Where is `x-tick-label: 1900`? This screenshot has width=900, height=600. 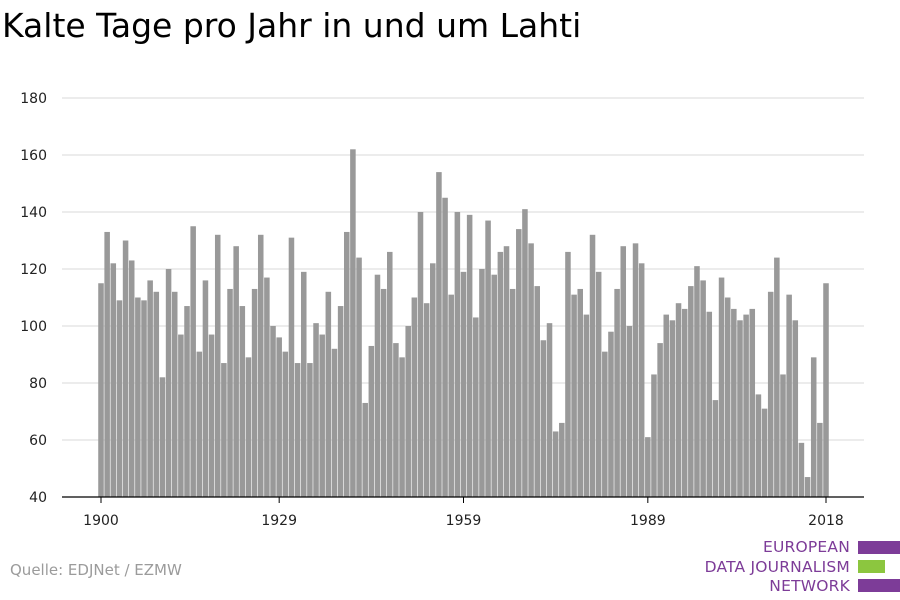 x-tick-label: 1900 is located at coordinates (101, 521).